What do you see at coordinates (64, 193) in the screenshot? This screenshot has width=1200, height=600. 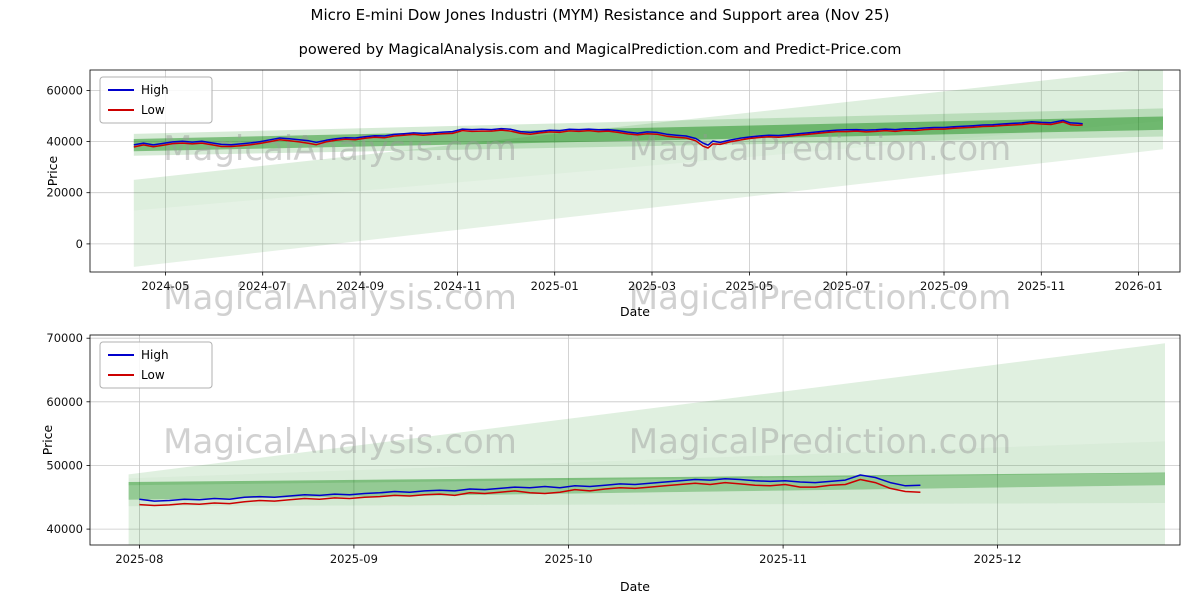 I see `y-tick-label: 20000` at bounding box center [64, 193].